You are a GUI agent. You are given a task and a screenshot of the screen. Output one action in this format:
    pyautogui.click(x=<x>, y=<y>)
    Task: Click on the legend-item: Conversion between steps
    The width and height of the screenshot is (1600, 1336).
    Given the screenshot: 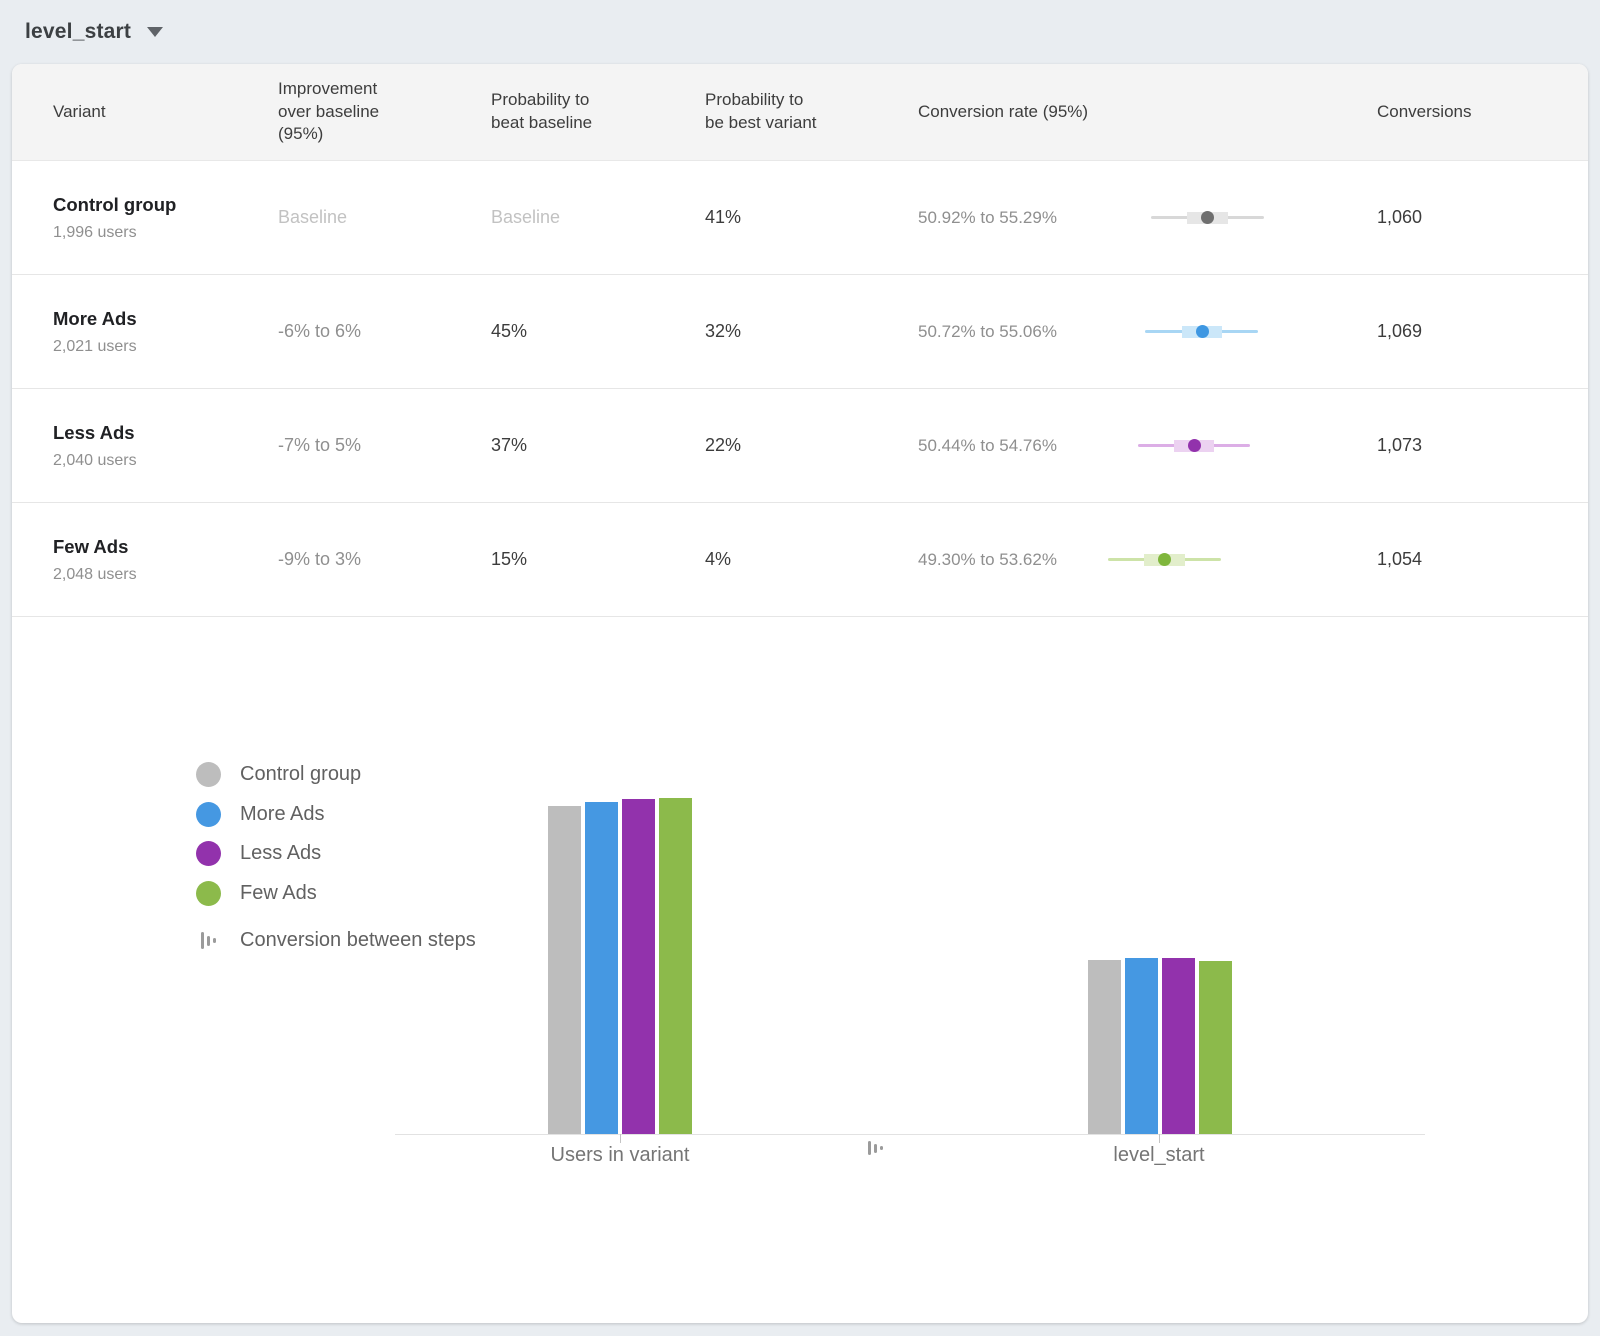 What is the action you would take?
    pyautogui.click(x=336, y=941)
    